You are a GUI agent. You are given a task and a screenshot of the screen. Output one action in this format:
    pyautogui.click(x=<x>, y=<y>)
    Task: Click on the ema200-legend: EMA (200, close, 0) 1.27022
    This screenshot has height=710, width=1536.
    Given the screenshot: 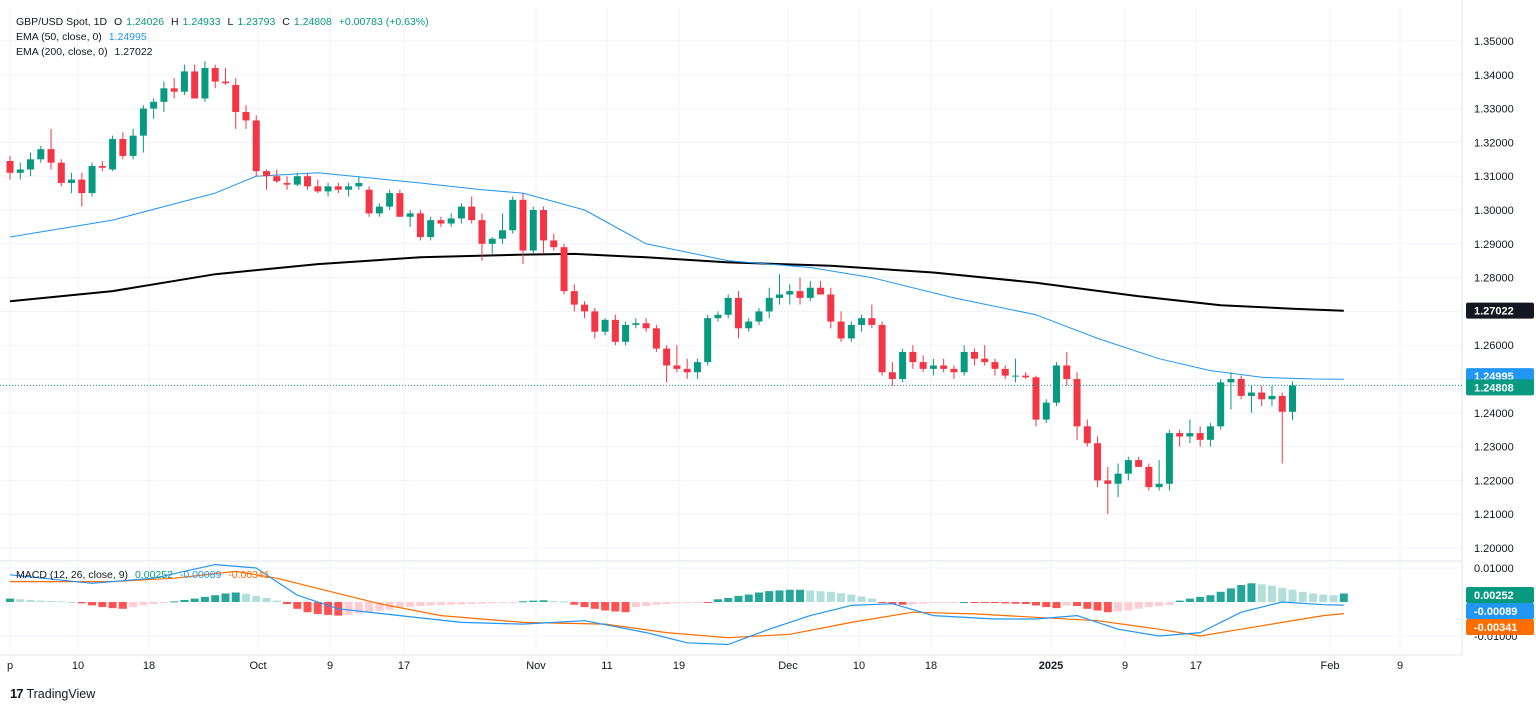 What is the action you would take?
    pyautogui.click(x=86, y=52)
    